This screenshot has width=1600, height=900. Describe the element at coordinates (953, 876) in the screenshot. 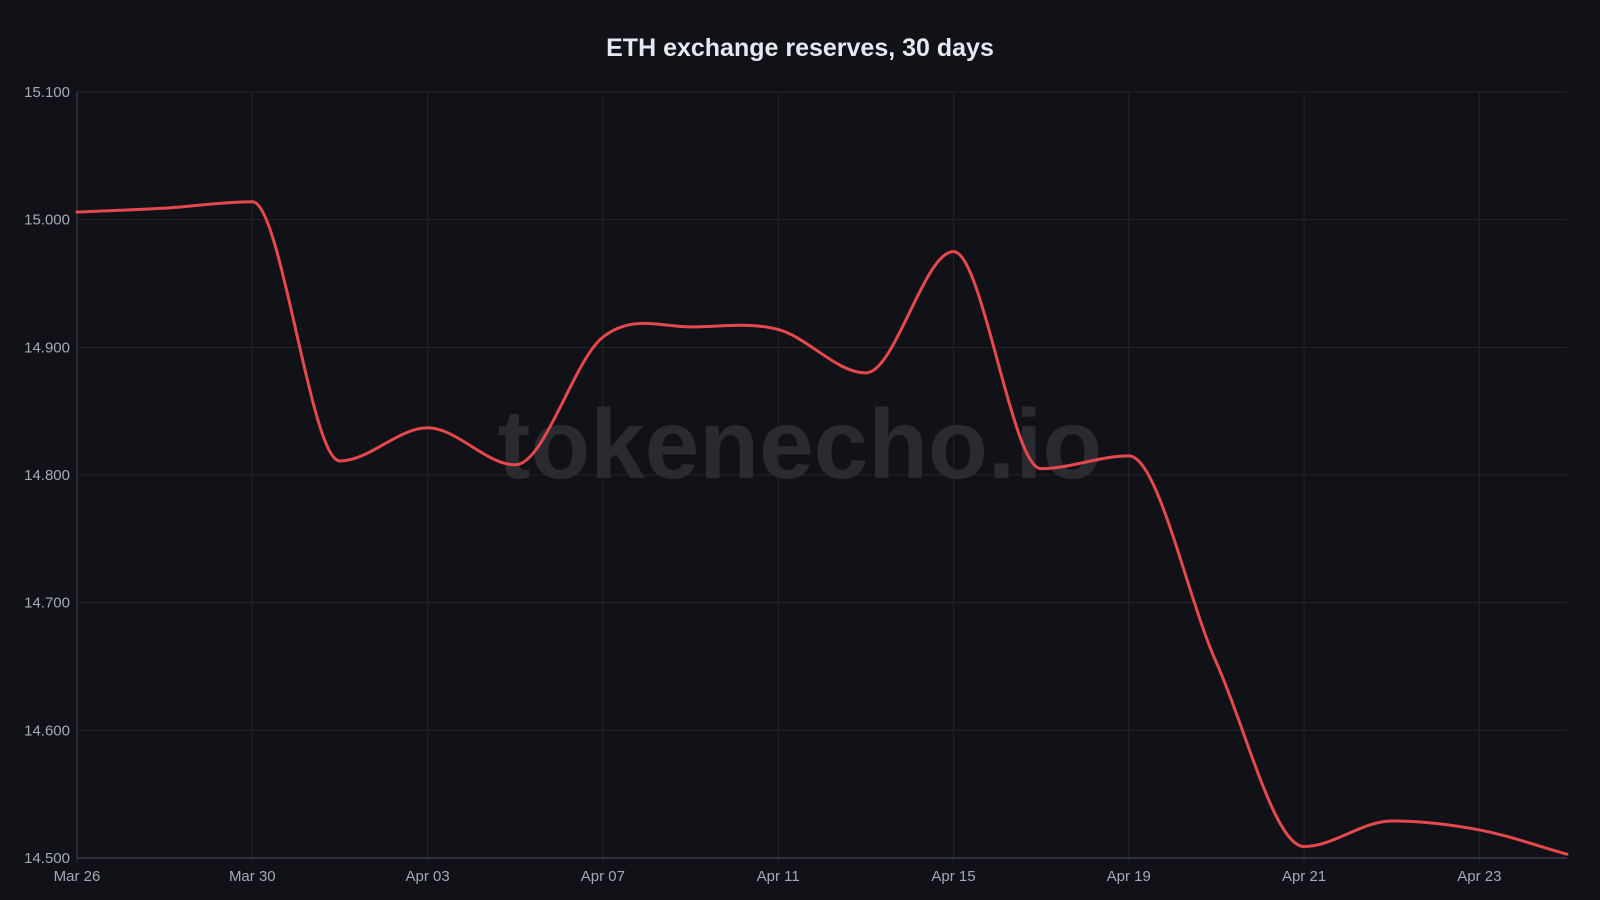

I see `x-tick-label: Apr 15` at that location.